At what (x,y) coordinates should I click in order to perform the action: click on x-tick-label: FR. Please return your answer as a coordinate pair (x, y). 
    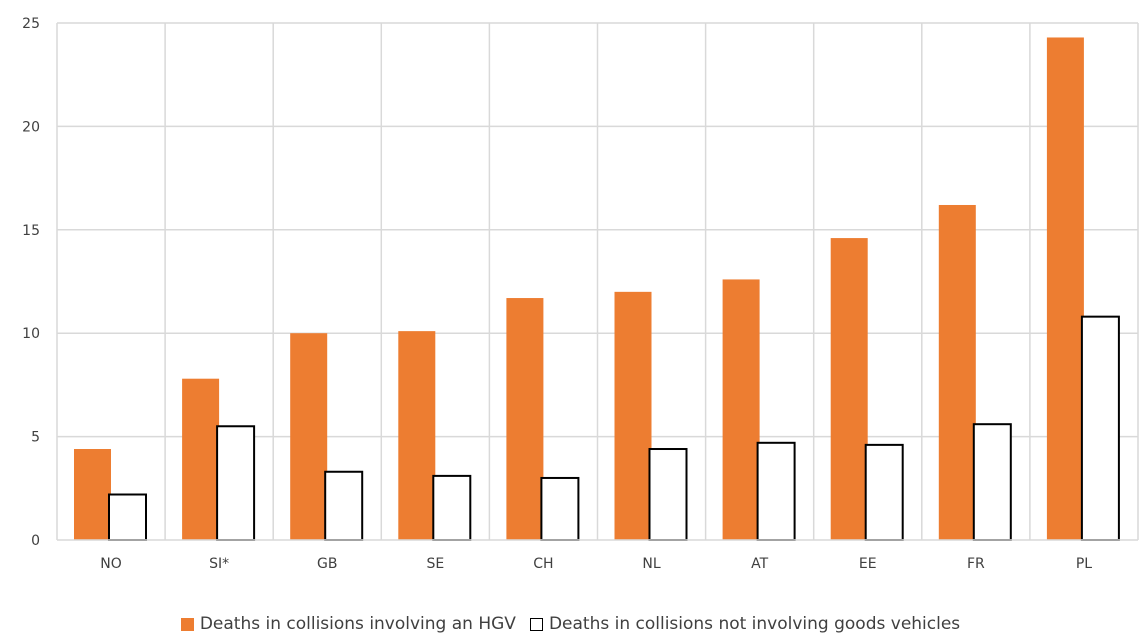
    Looking at the image, I should click on (976, 564).